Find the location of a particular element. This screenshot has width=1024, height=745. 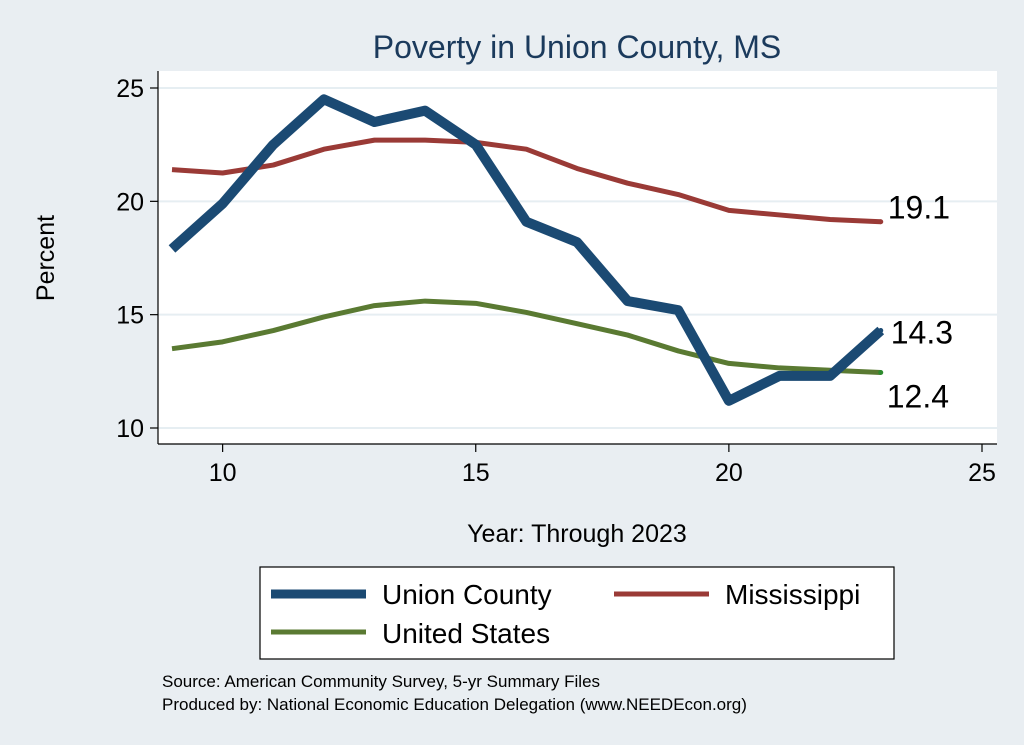

y-axis-title: Percent is located at coordinates (46, 258).